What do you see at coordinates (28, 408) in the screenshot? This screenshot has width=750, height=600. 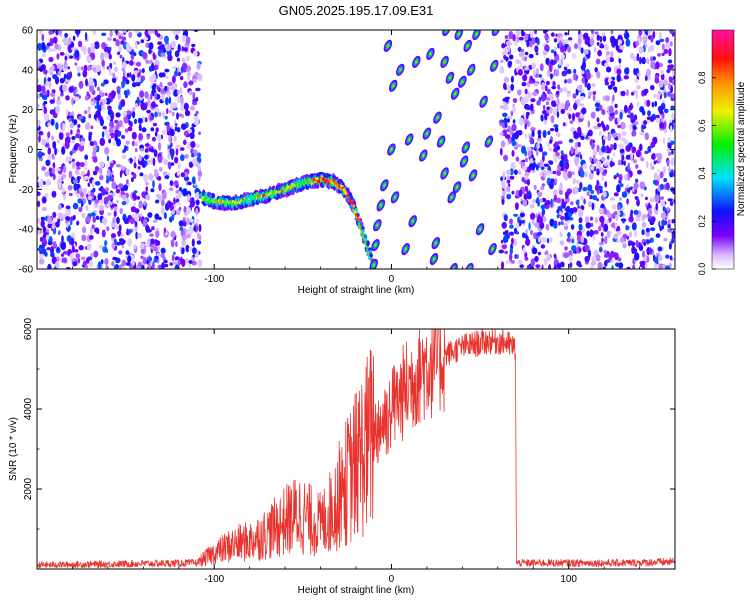 I see `y-tick-label: 4000` at bounding box center [28, 408].